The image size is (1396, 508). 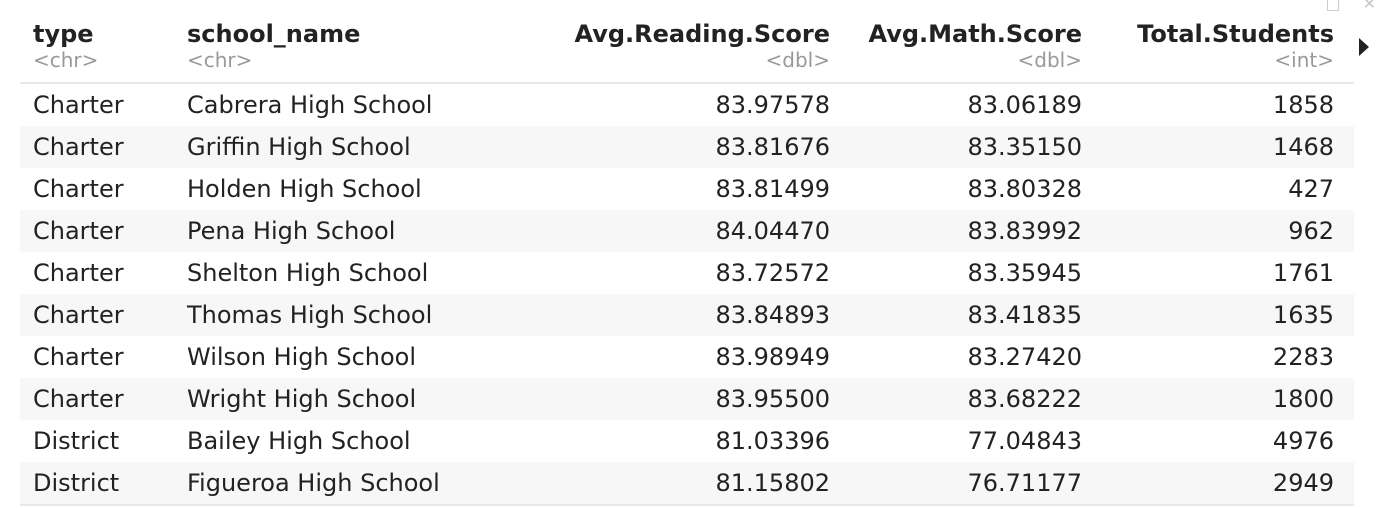 I want to click on cell-avg-reading-score: 83.72572, so click(x=772, y=273).